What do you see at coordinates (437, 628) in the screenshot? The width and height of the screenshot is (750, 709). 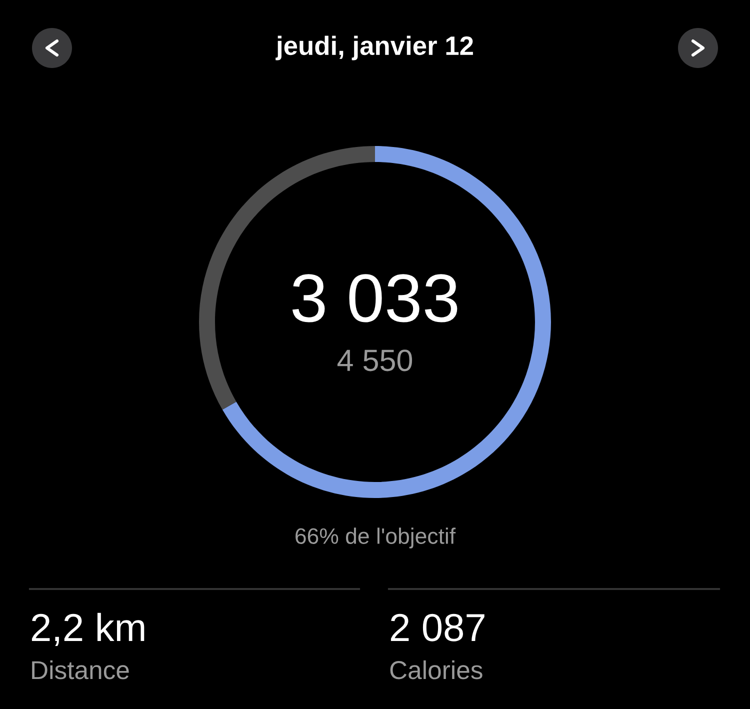 I see `text: 2 087` at bounding box center [437, 628].